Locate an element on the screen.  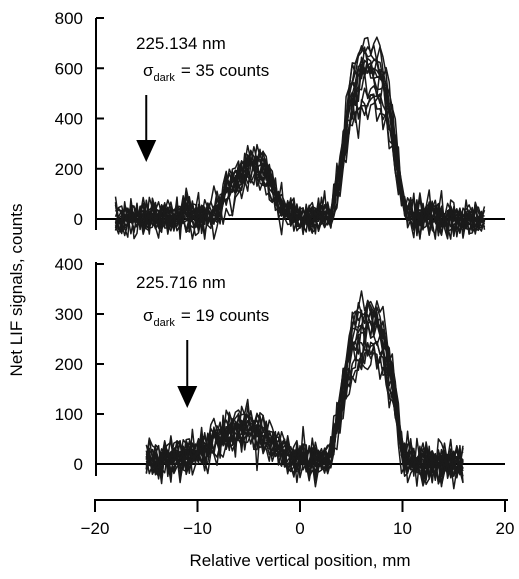
y-tick-label: 600 is located at coordinates (69, 68).